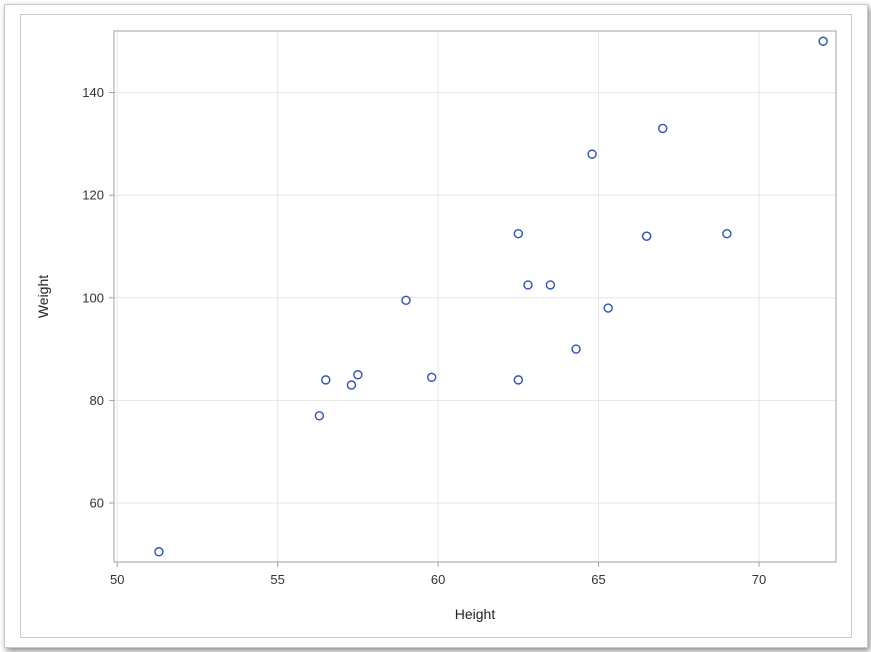 The image size is (871, 652). What do you see at coordinates (759, 579) in the screenshot?
I see `x-tick-label: 70` at bounding box center [759, 579].